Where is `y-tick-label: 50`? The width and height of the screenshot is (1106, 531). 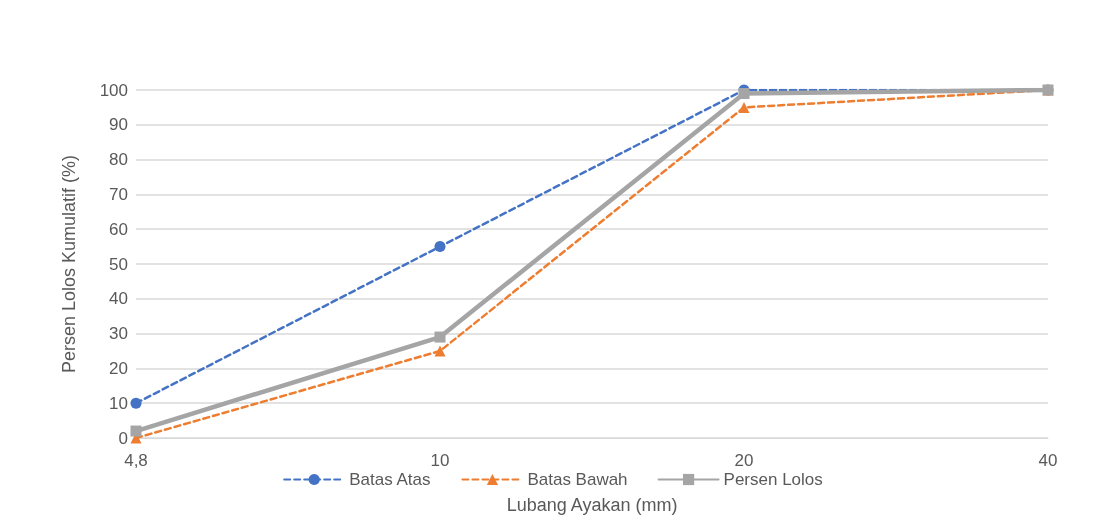
y-tick-label: 50 is located at coordinates (118, 264).